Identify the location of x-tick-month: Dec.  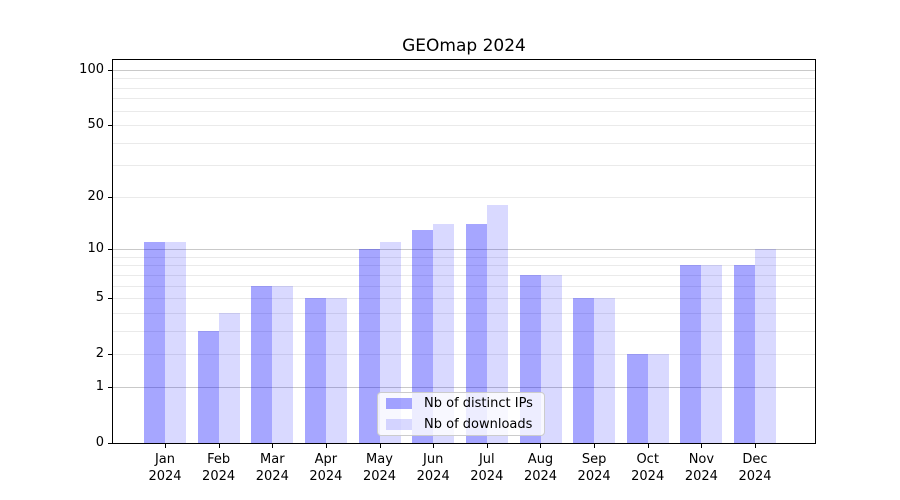
(755, 459).